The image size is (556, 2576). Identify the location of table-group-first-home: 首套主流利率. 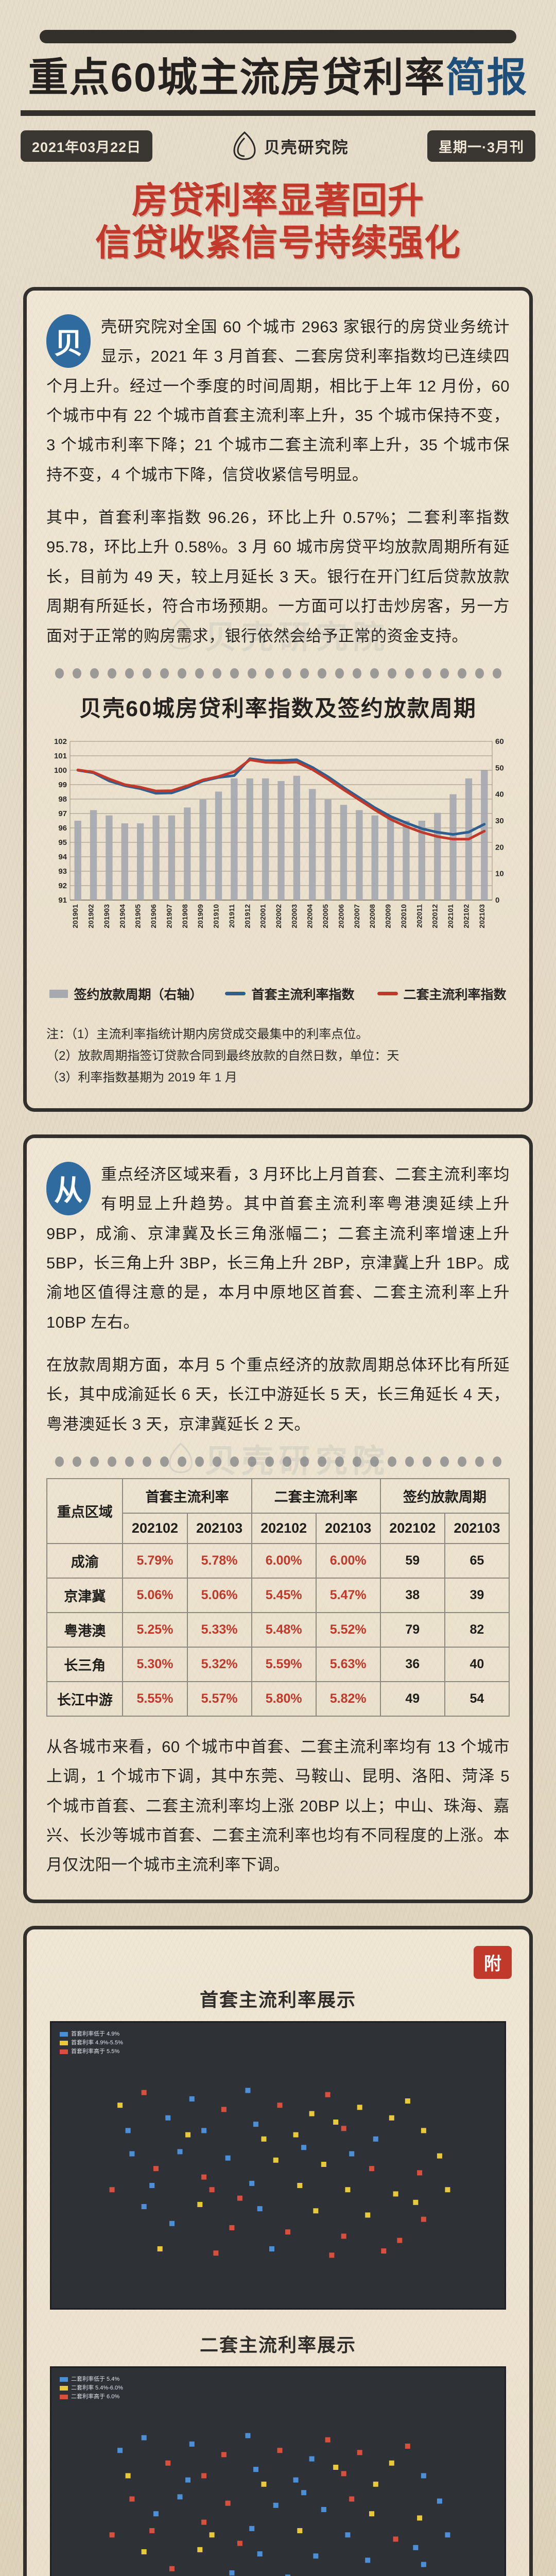
(187, 1496).